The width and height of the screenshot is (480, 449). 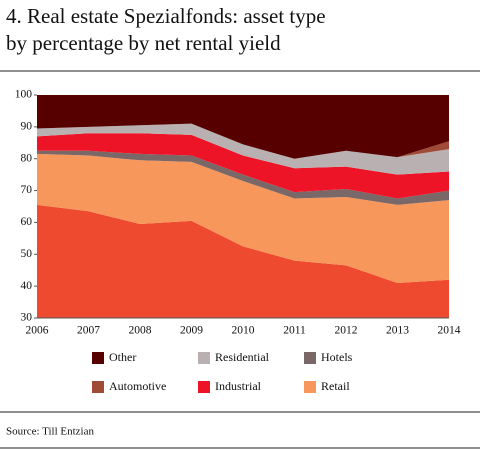 I want to click on legend-label: Other, so click(x=122, y=357).